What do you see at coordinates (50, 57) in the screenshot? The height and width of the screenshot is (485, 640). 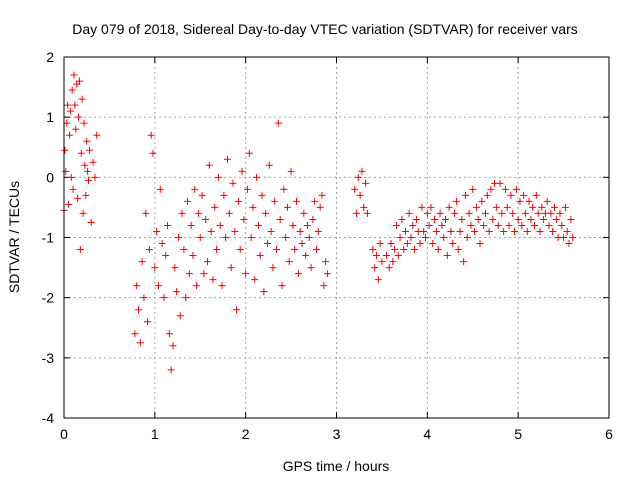 I see `y-tick-label: 2` at bounding box center [50, 57].